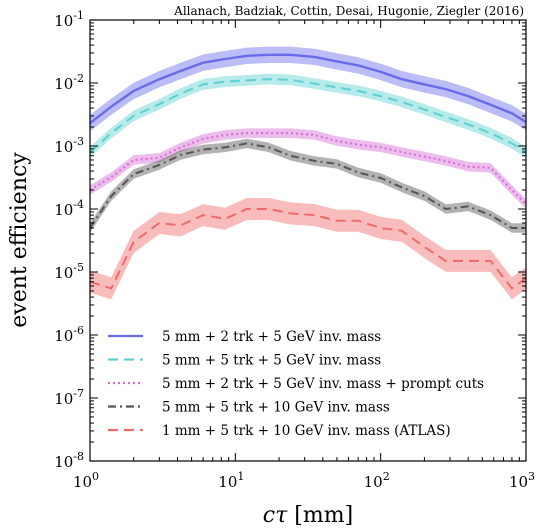 The width and height of the screenshot is (540, 528). I want to click on y-tick-label: 10⁻⁷, so click(69, 397).